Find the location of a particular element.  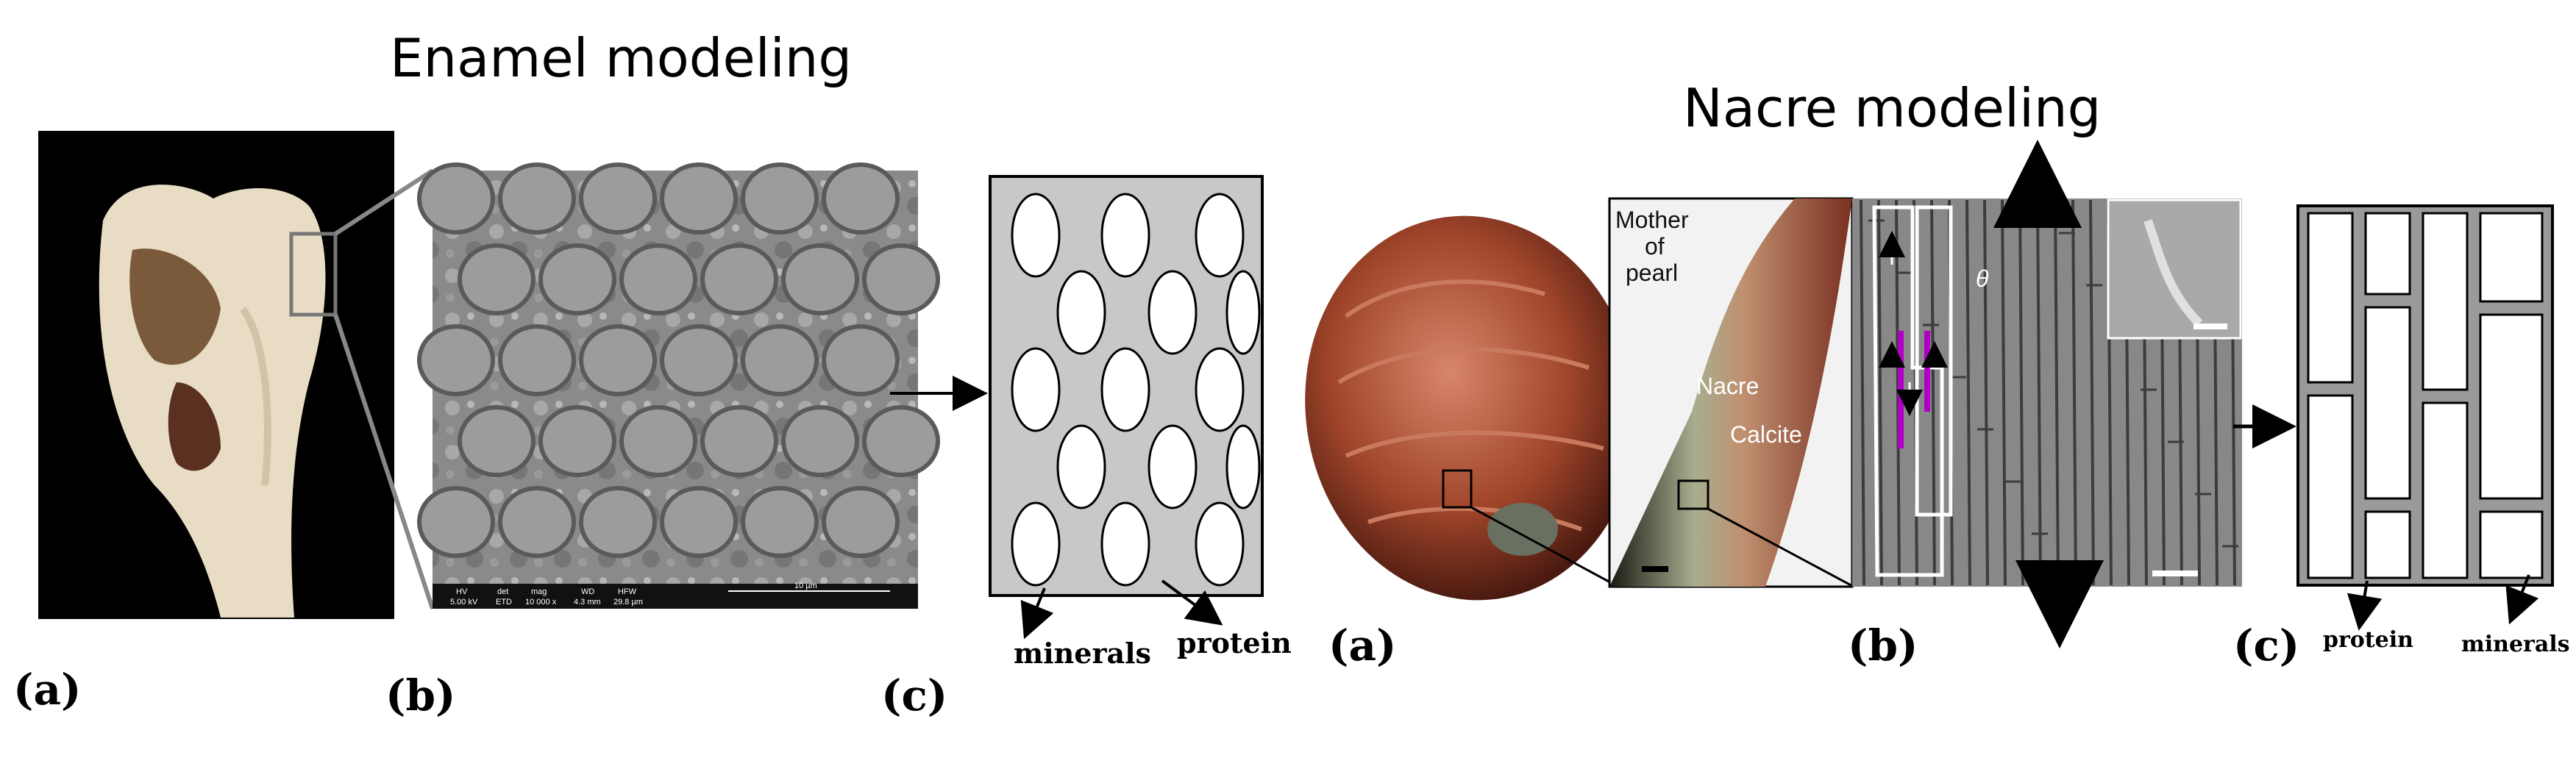

enamel-model is located at coordinates (1126, 386).